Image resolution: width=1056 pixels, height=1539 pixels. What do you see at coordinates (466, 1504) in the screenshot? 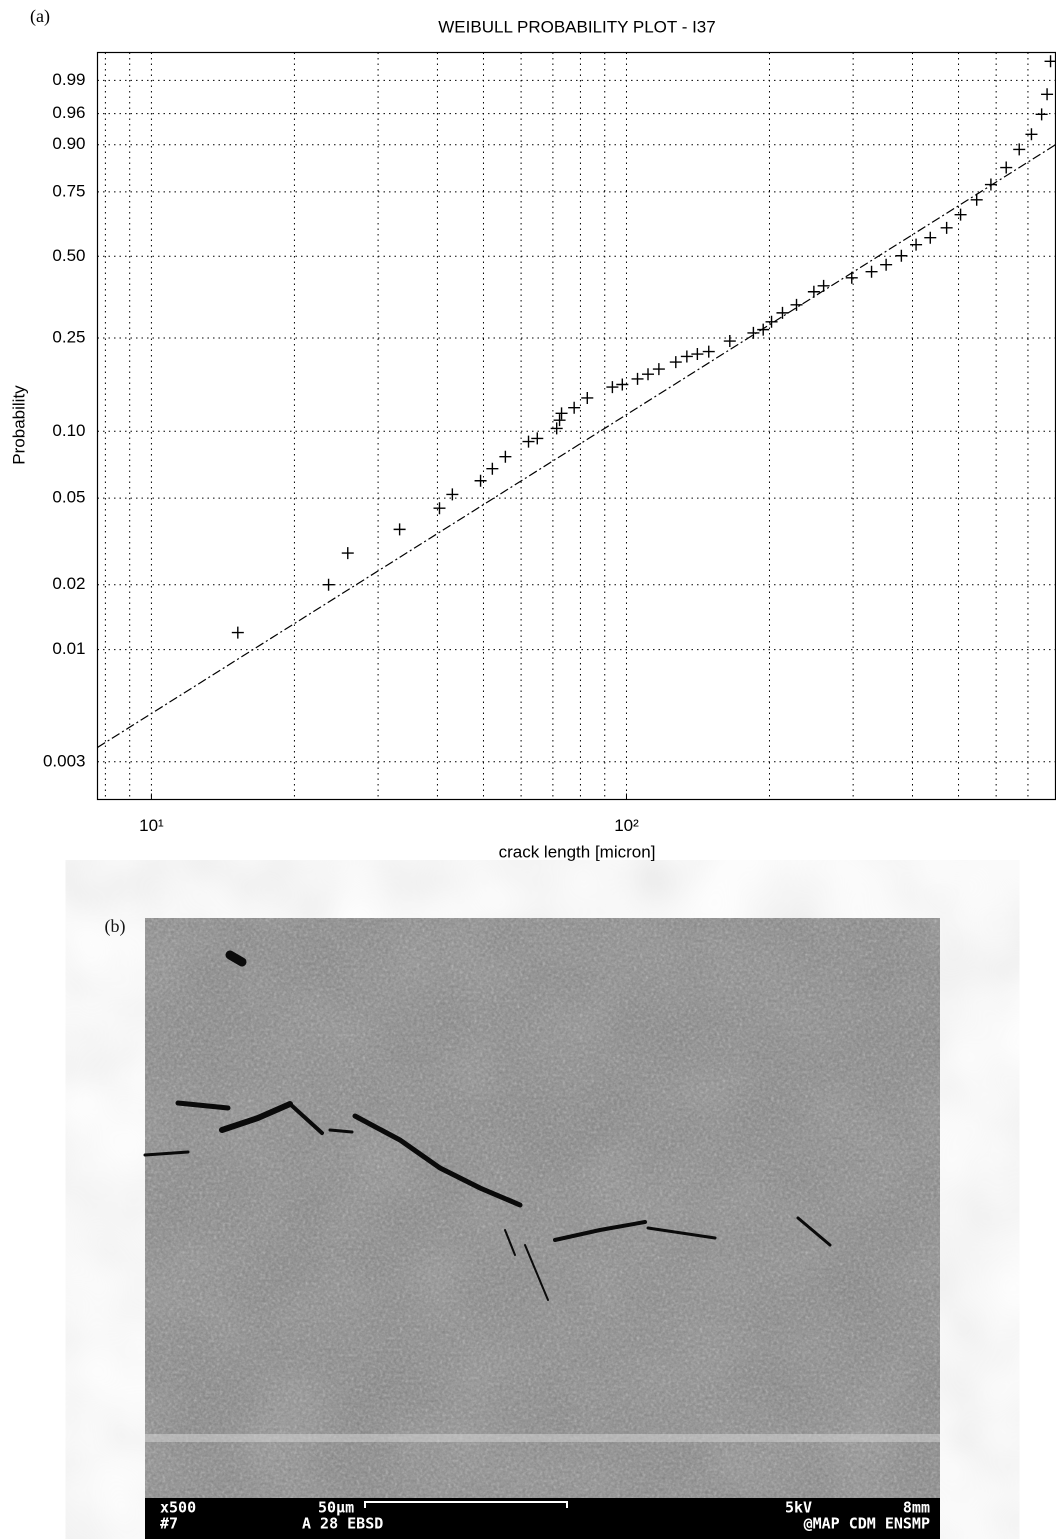
I see `scale-bar` at bounding box center [466, 1504].